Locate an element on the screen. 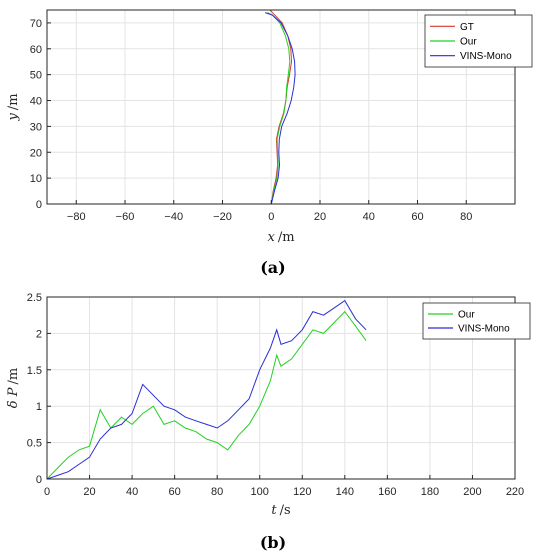 The image size is (550, 556). chart-a-series-vins-mono is located at coordinates (280, 108).